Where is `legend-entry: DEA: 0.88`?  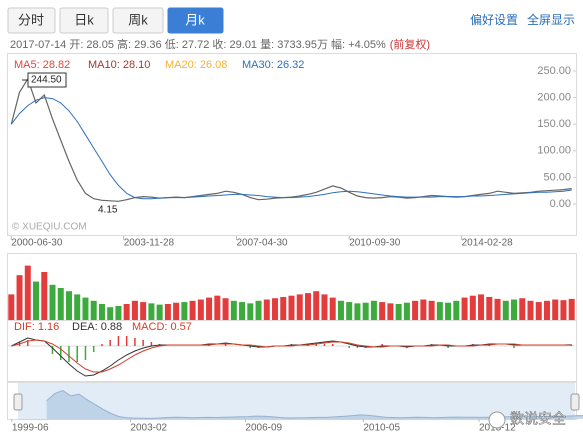
legend-entry: DEA: 0.88 is located at coordinates (97, 327).